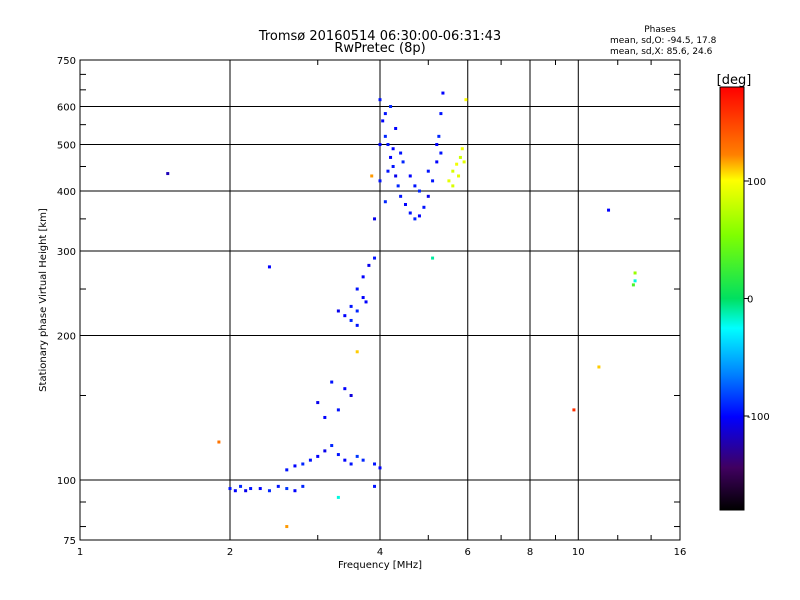 The height and width of the screenshot is (600, 800). Describe the element at coordinates (530, 552) in the screenshot. I see `x-tick-label: 8` at that location.